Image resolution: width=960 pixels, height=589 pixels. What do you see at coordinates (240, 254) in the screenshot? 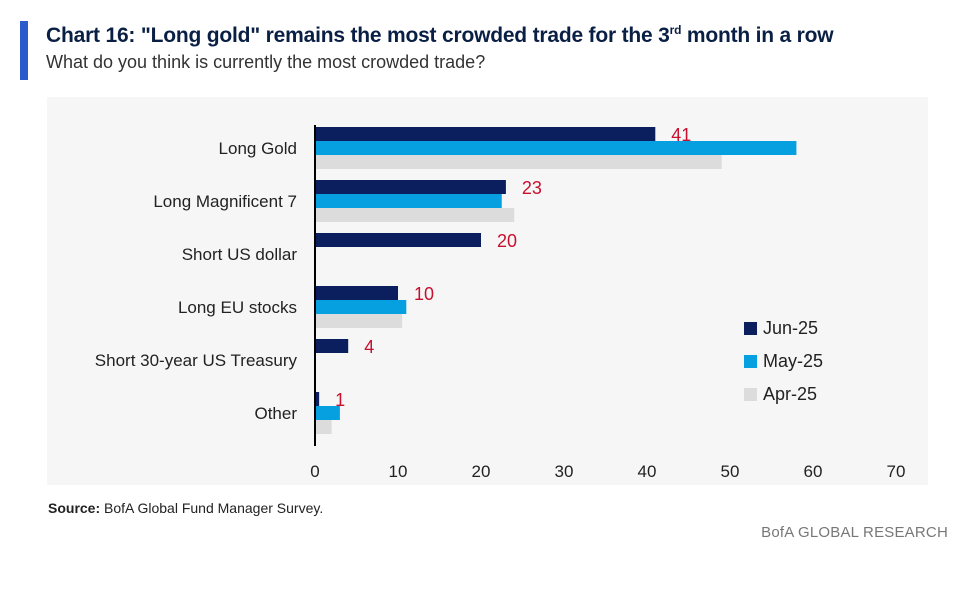
I see `category-label: Short US dollar` at bounding box center [240, 254].